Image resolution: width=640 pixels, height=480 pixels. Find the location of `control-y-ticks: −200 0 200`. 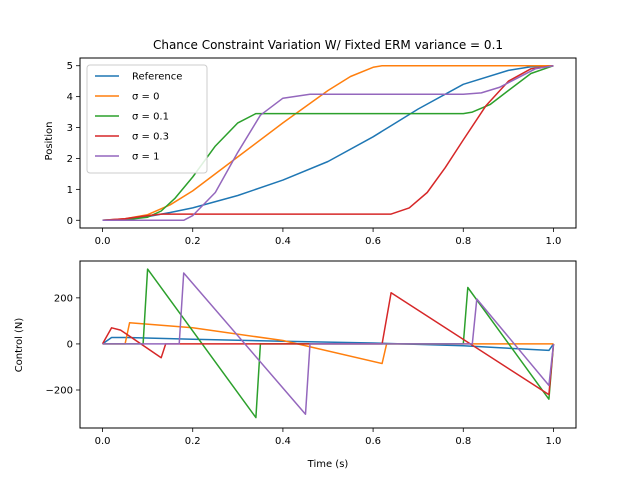

control-y-ticks: −200 0 200 is located at coordinates (63, 344).